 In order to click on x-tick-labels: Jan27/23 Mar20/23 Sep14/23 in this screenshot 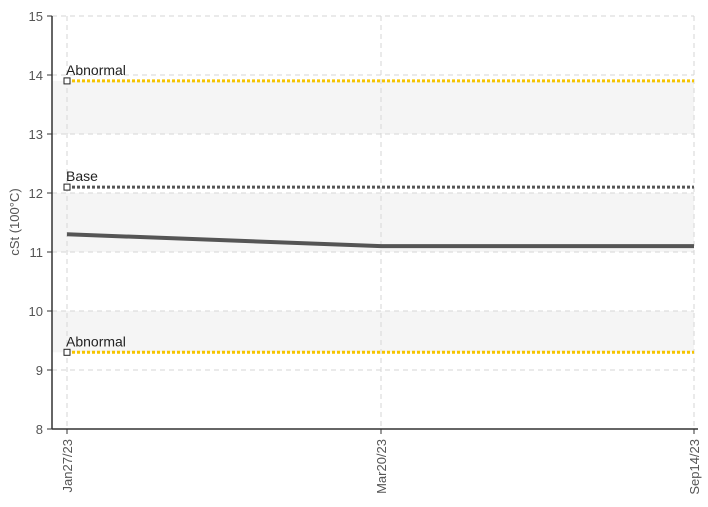, I will do `click(381, 467)`.